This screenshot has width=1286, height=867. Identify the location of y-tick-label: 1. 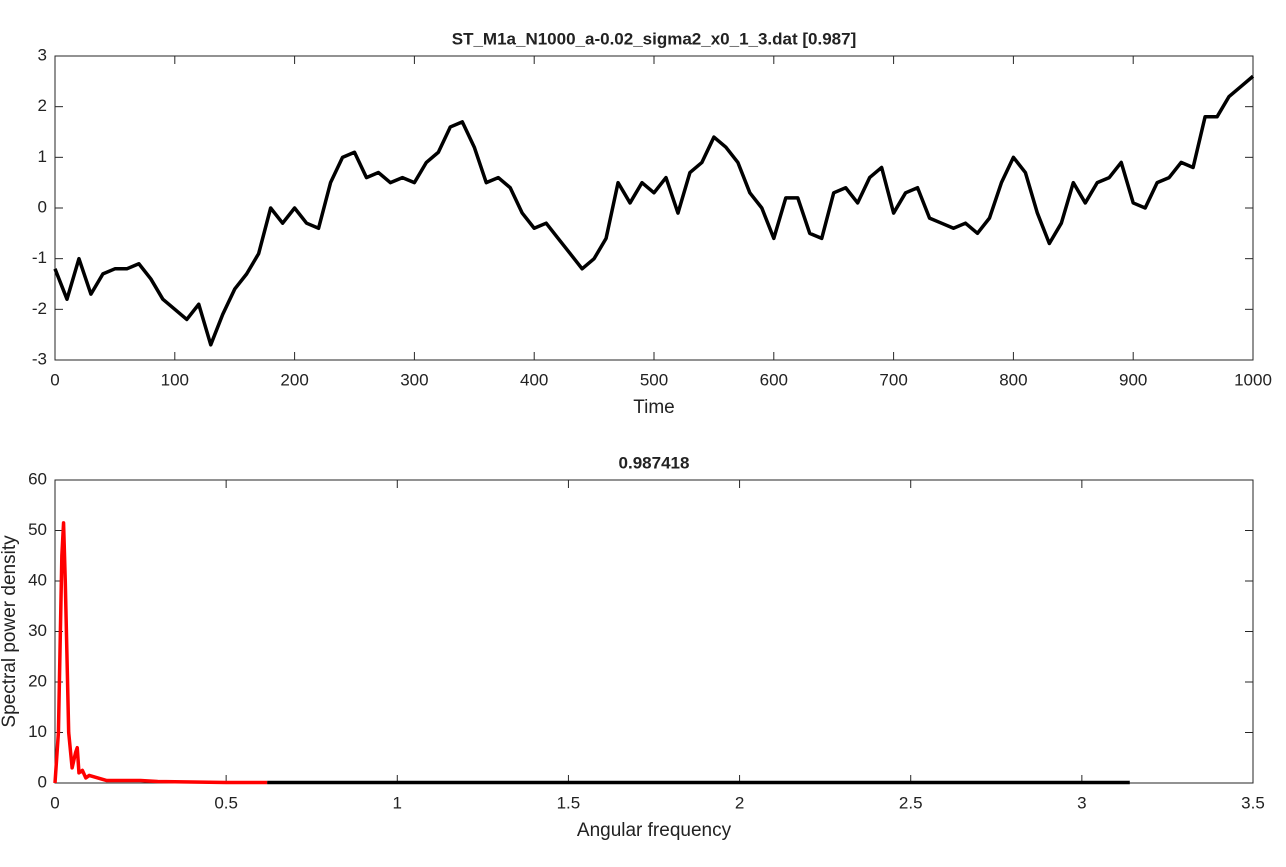
(42, 156).